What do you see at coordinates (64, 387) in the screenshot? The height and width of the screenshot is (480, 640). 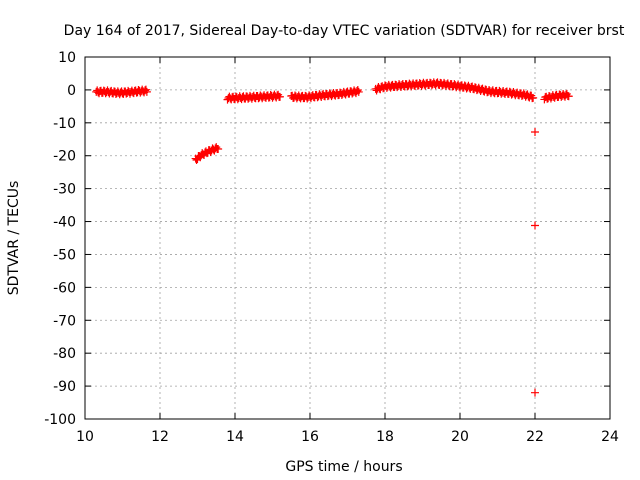 I see `y-tick-label: -90` at bounding box center [64, 387].